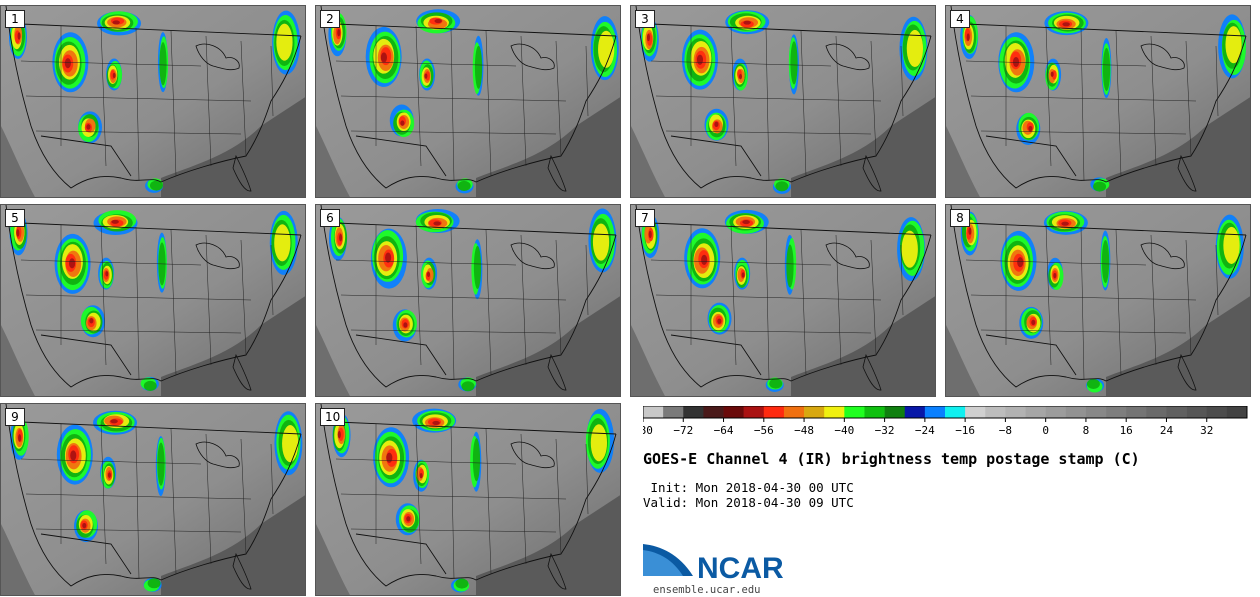  Describe the element at coordinates (764, 430) in the screenshot. I see `colorbar-tick-label: −56` at that location.